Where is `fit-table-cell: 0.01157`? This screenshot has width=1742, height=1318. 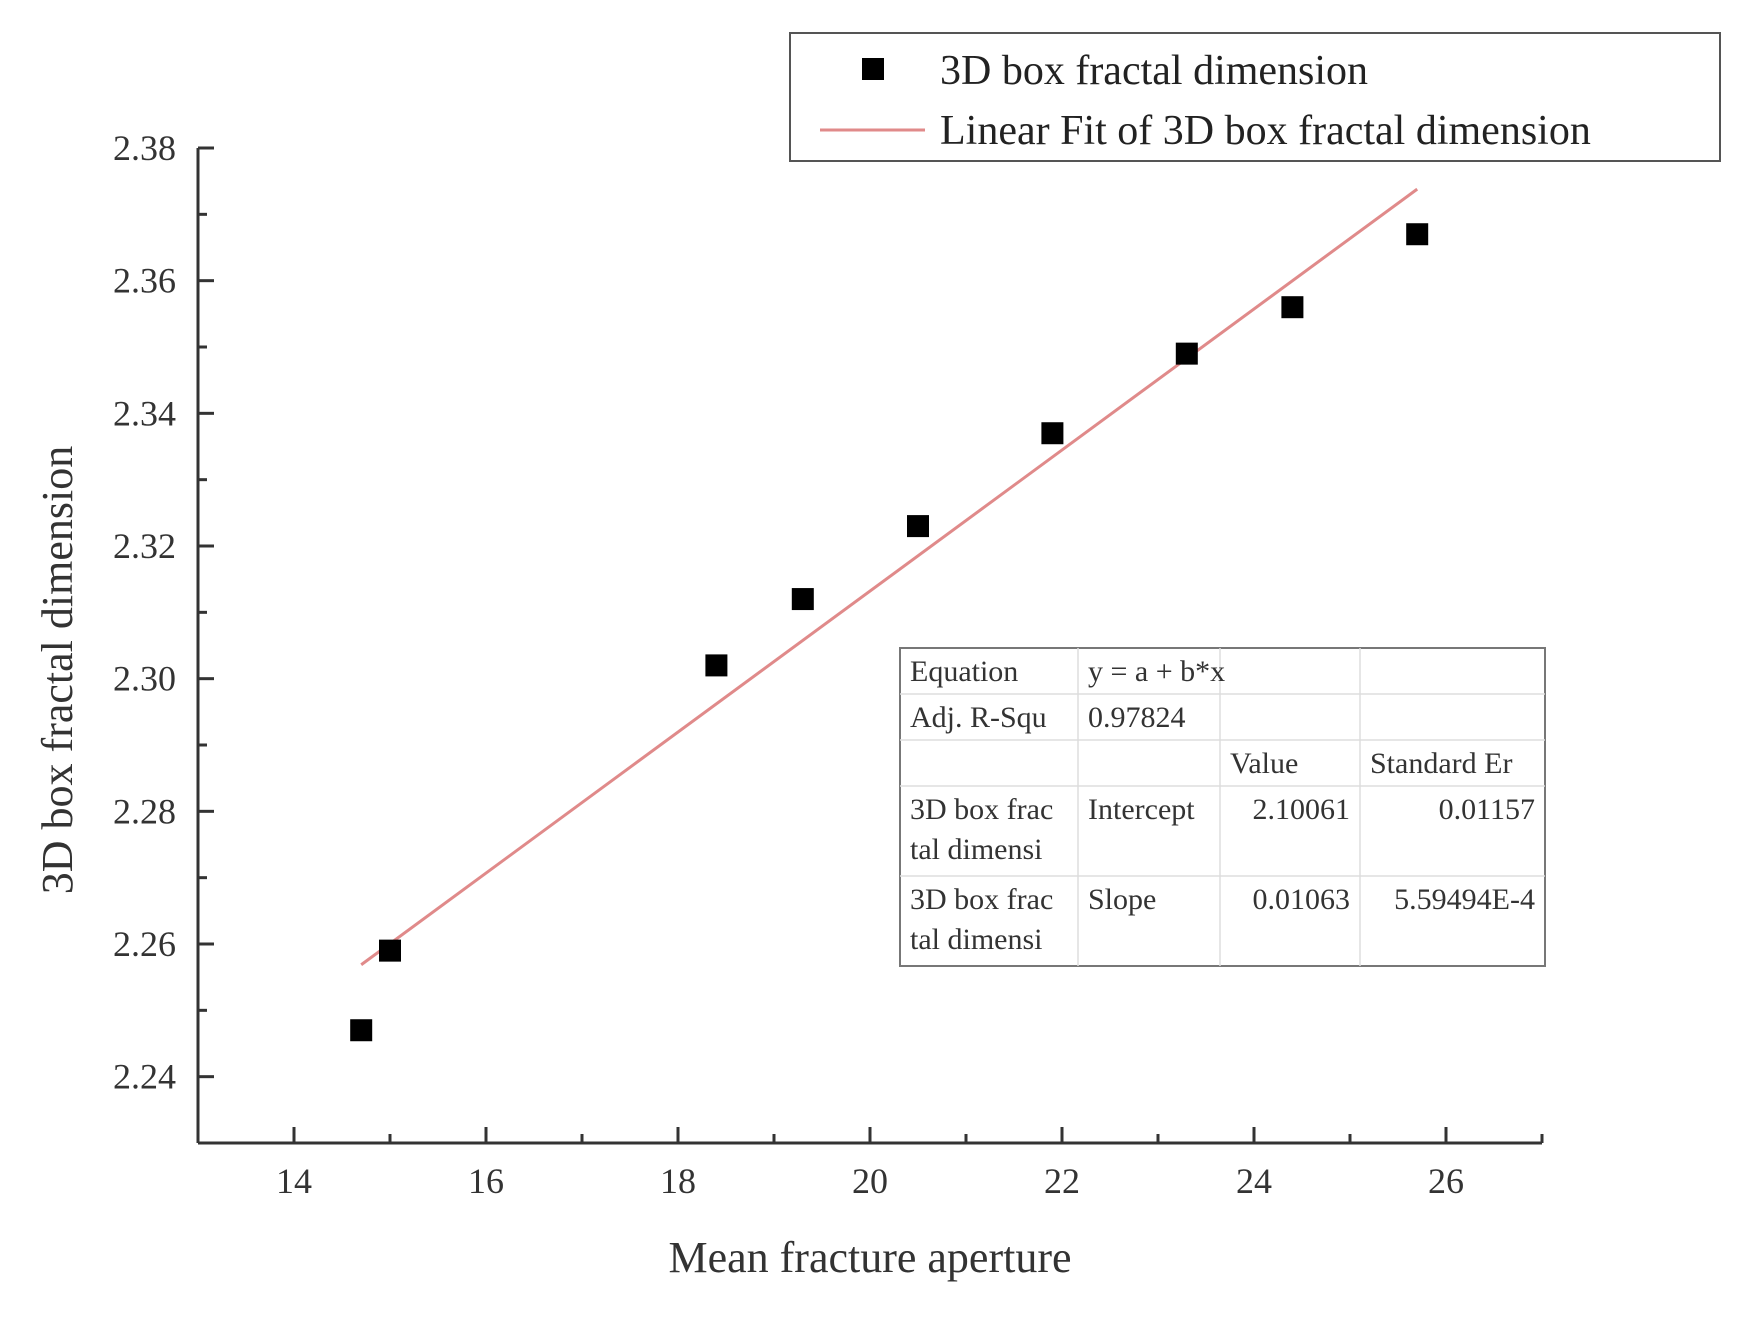
fit-table-cell: 0.01157 is located at coordinates (1487, 809).